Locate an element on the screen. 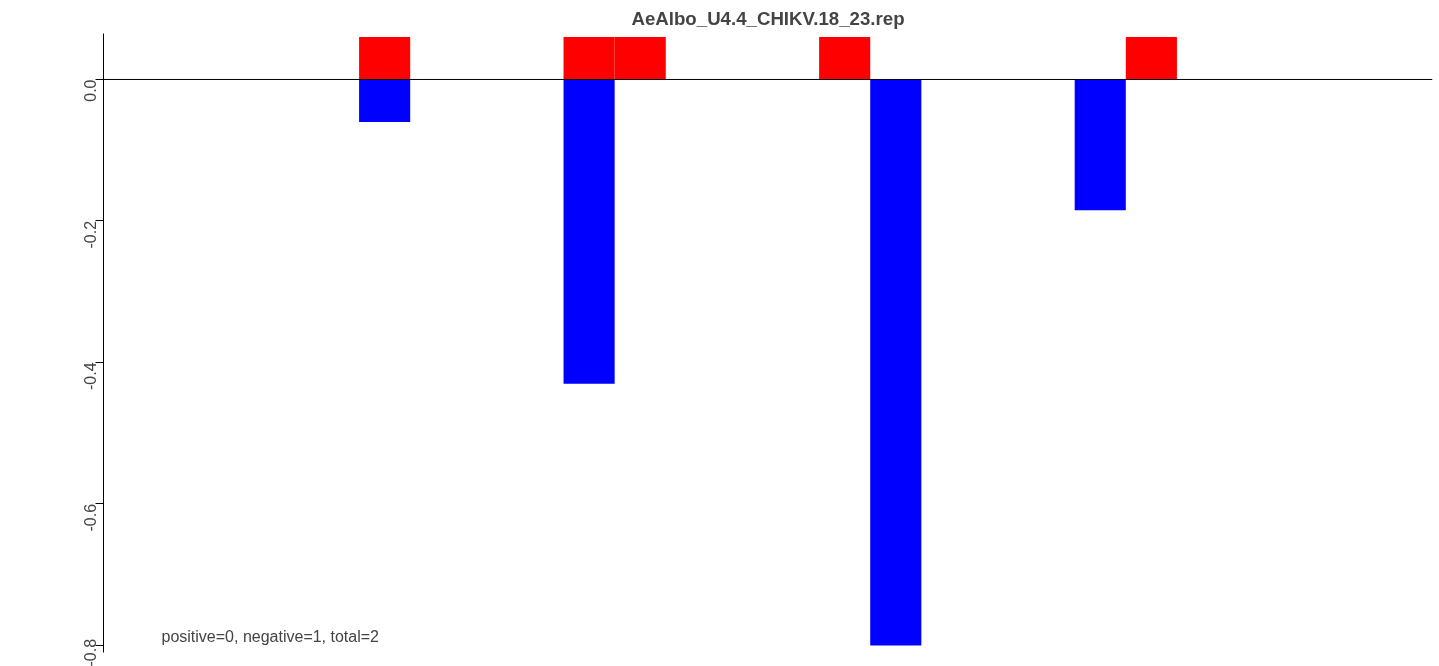 The height and width of the screenshot is (666, 1439). y-tick-label: -0.8 is located at coordinates (91, 652).